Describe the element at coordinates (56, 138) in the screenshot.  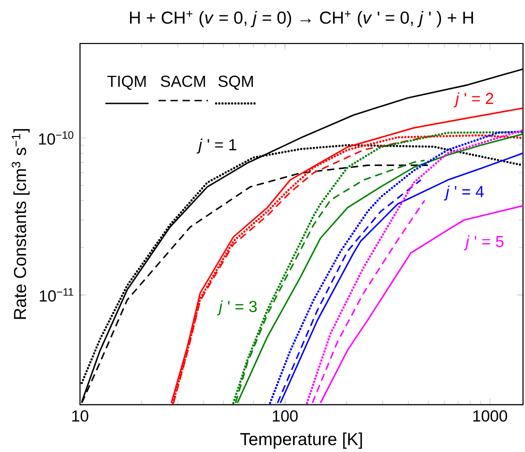
I see `y-tick-label: 10$^{−10}$` at that location.